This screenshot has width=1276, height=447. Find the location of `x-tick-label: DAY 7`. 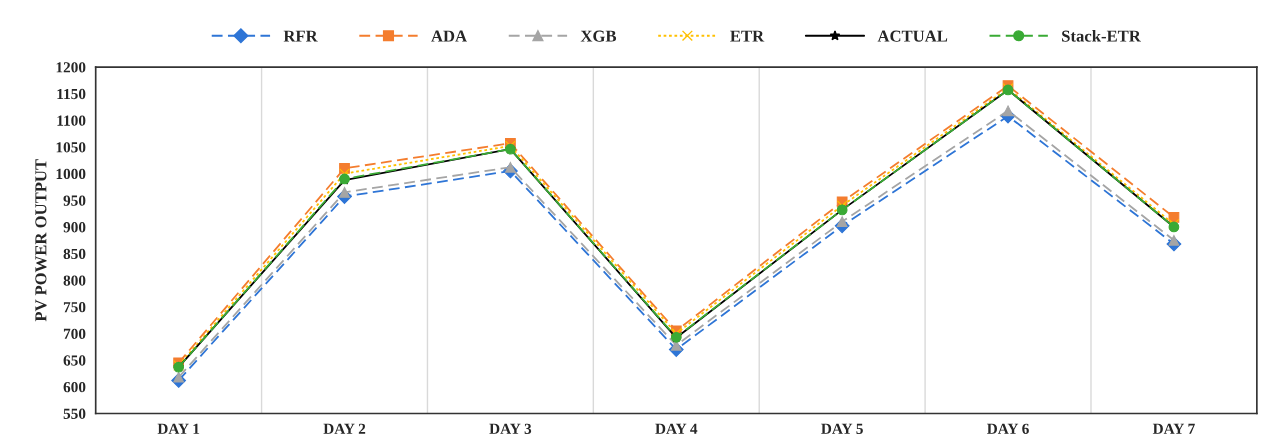

x-tick-label: DAY 7 is located at coordinates (1173, 428).